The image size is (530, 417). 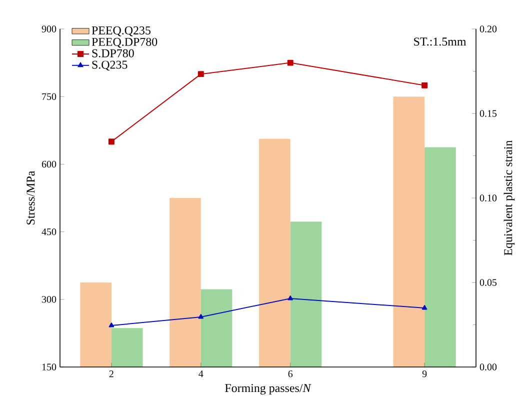 What do you see at coordinates (49, 367) in the screenshot?
I see `y-tick-label: 150` at bounding box center [49, 367].